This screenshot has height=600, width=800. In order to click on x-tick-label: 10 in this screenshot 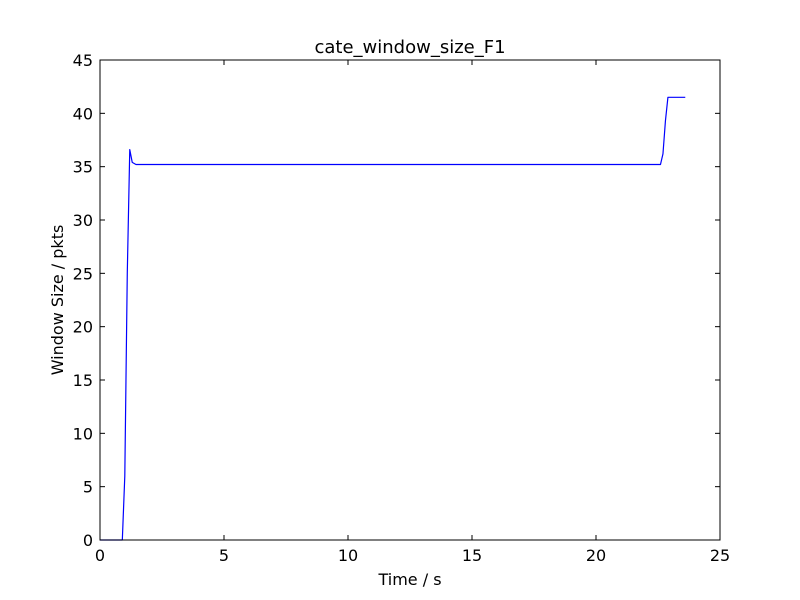, I will do `click(348, 555)`.